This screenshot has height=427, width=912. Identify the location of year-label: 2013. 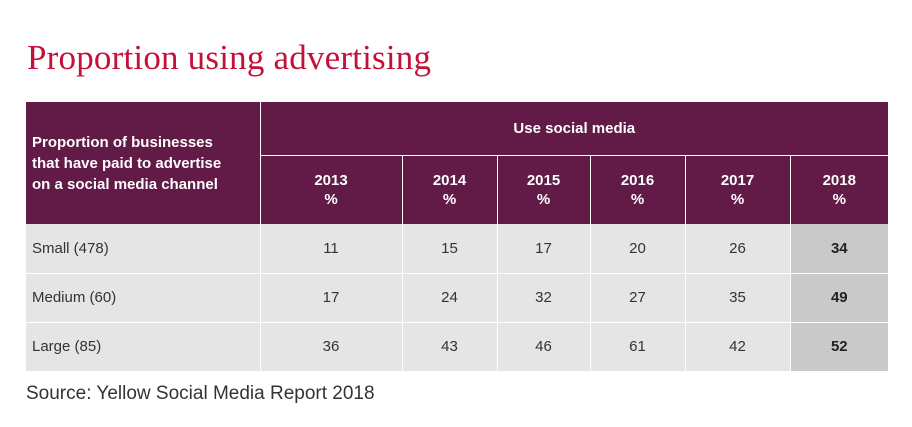
(331, 180).